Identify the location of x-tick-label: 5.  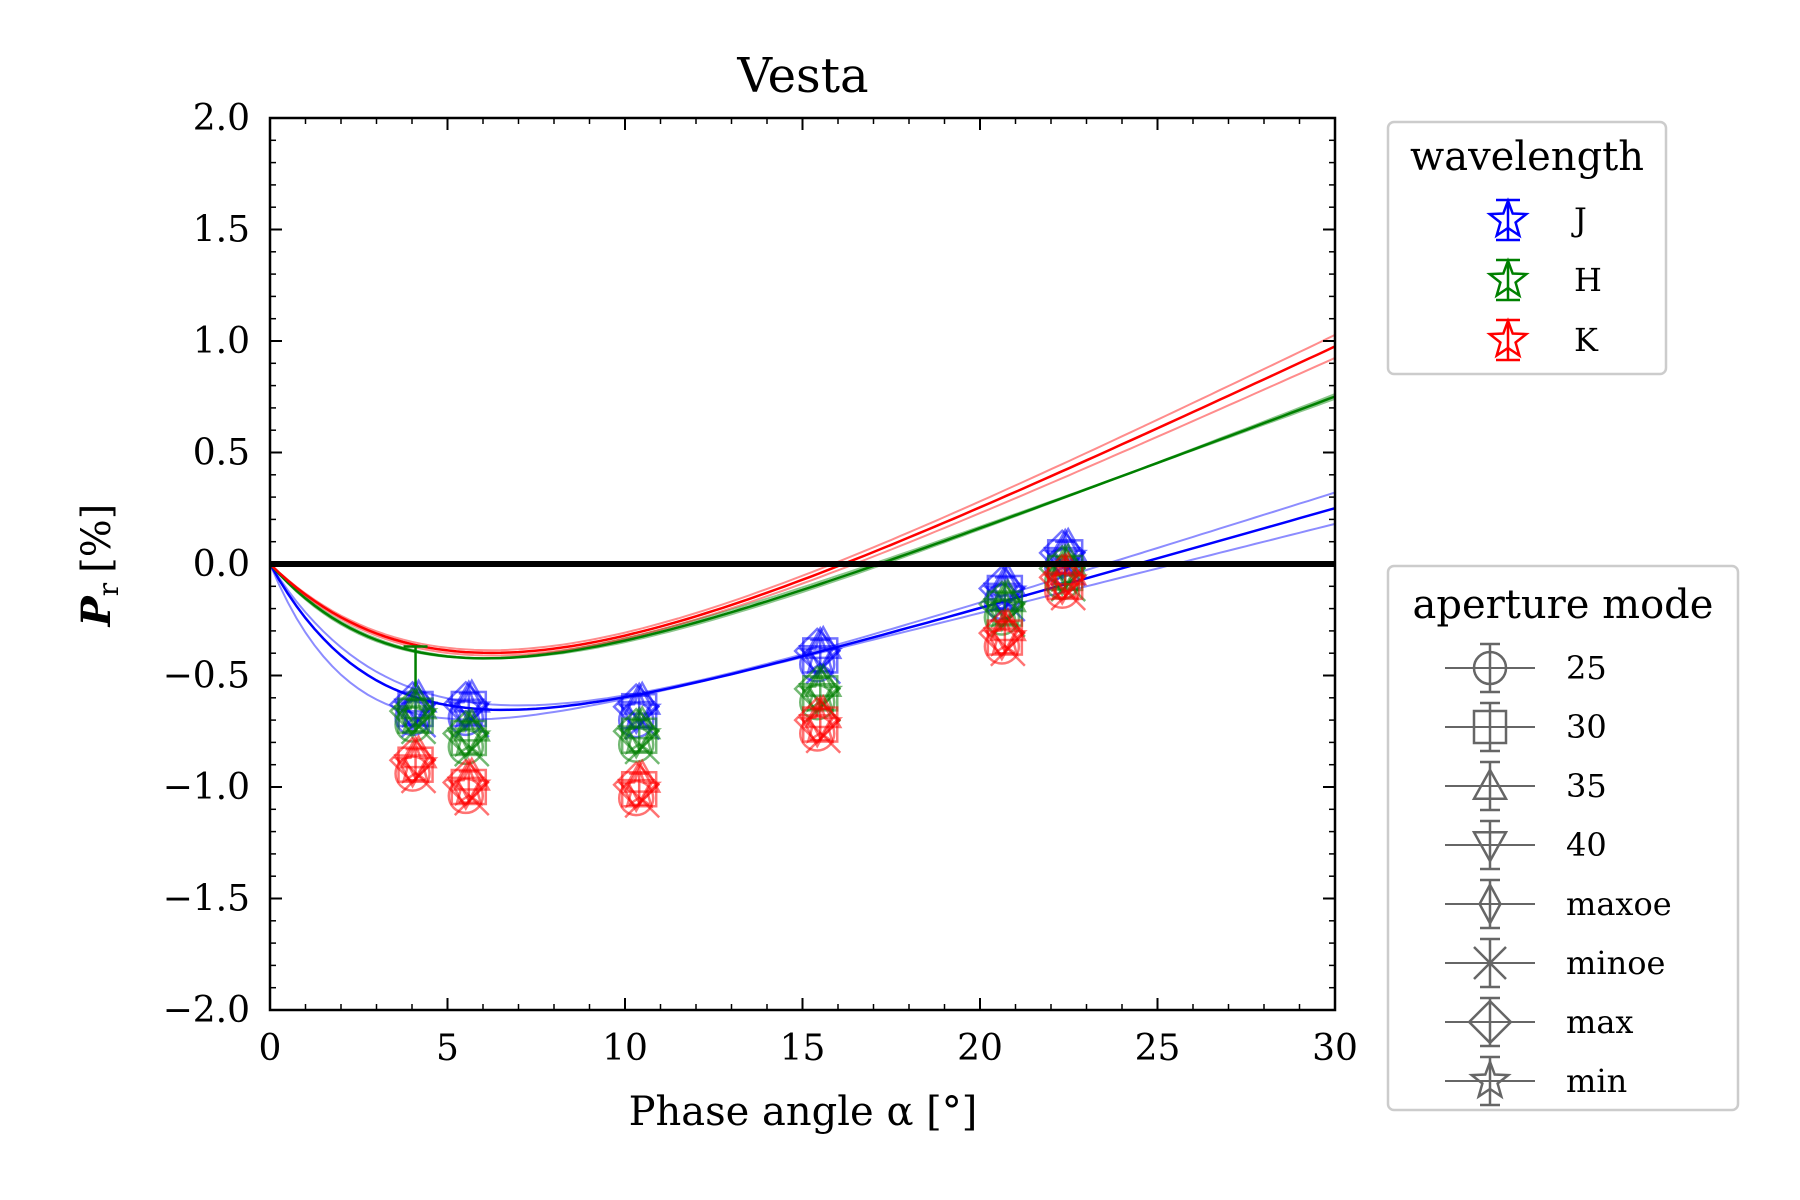
(447, 1048).